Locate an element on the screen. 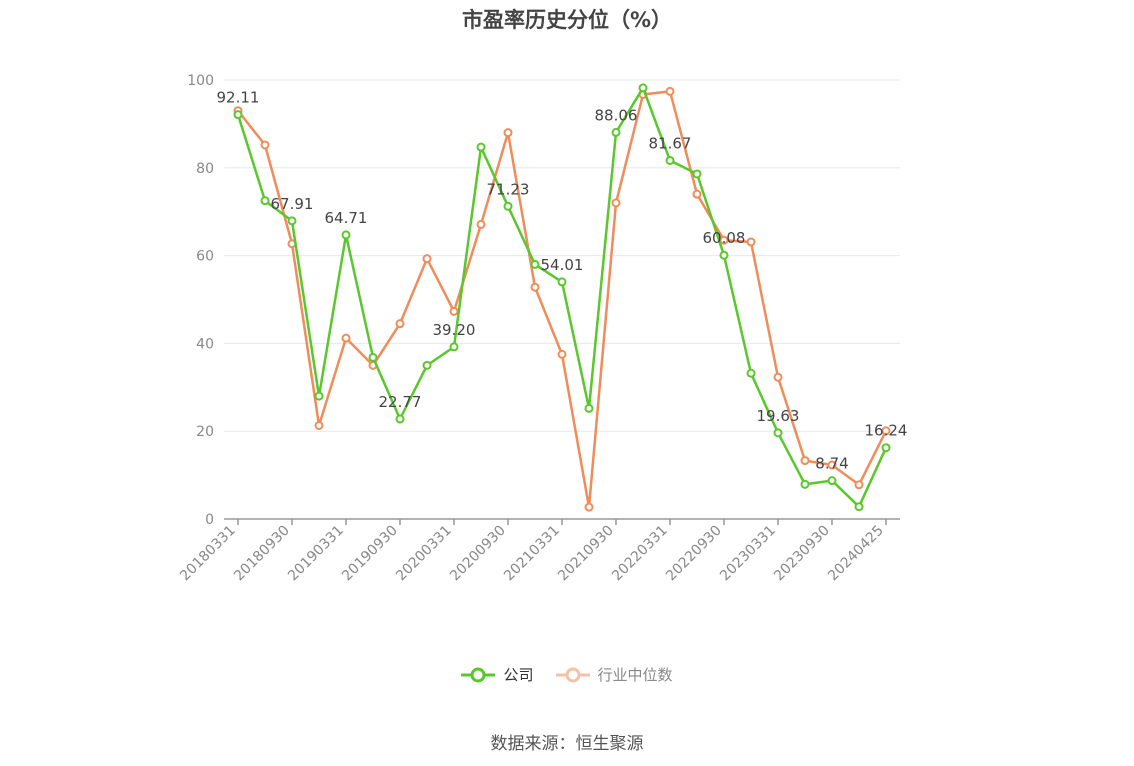 Image resolution: width=1134 pixels, height=766 pixels. data-label: 54.01 is located at coordinates (562, 265).